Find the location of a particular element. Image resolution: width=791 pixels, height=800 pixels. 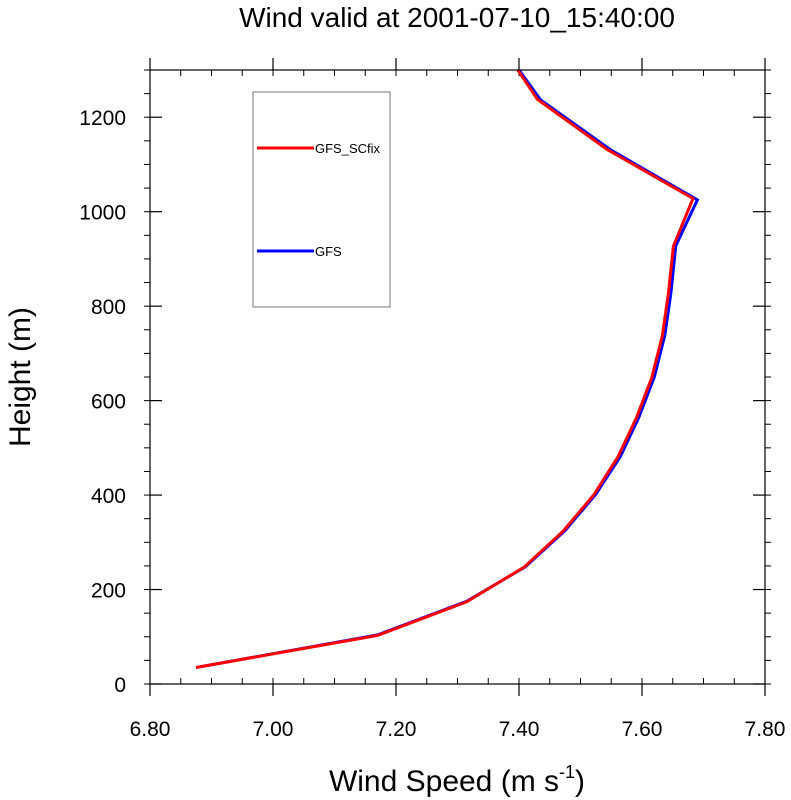

x-axis-title-superscript: -1 is located at coordinates (567, 772).